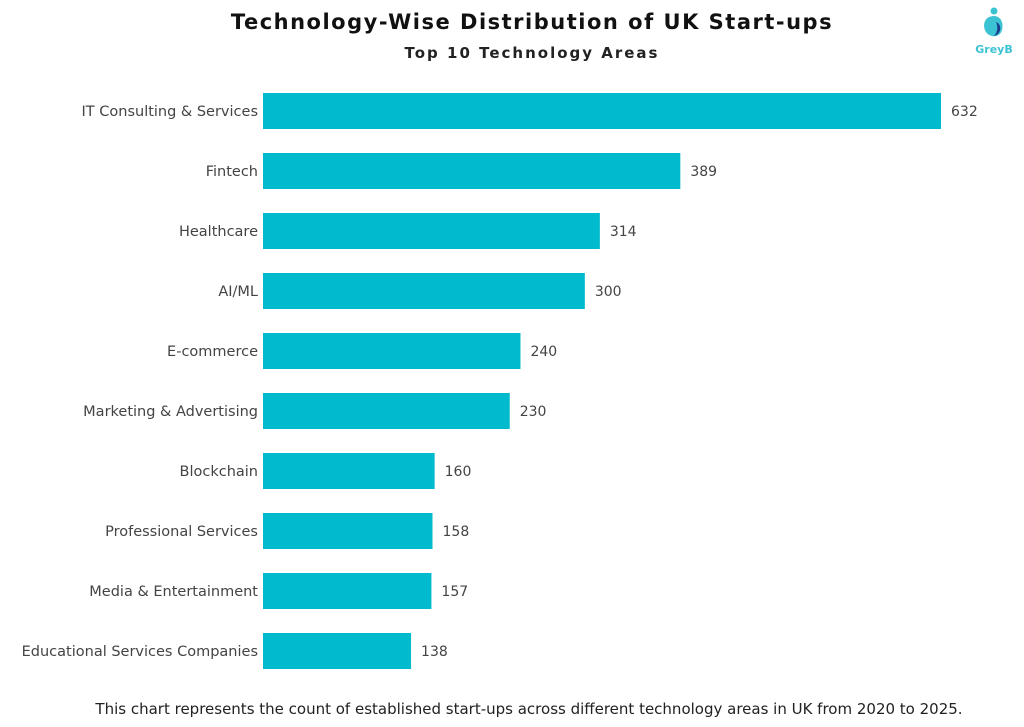  I want to click on data-label: 160, so click(458, 472).